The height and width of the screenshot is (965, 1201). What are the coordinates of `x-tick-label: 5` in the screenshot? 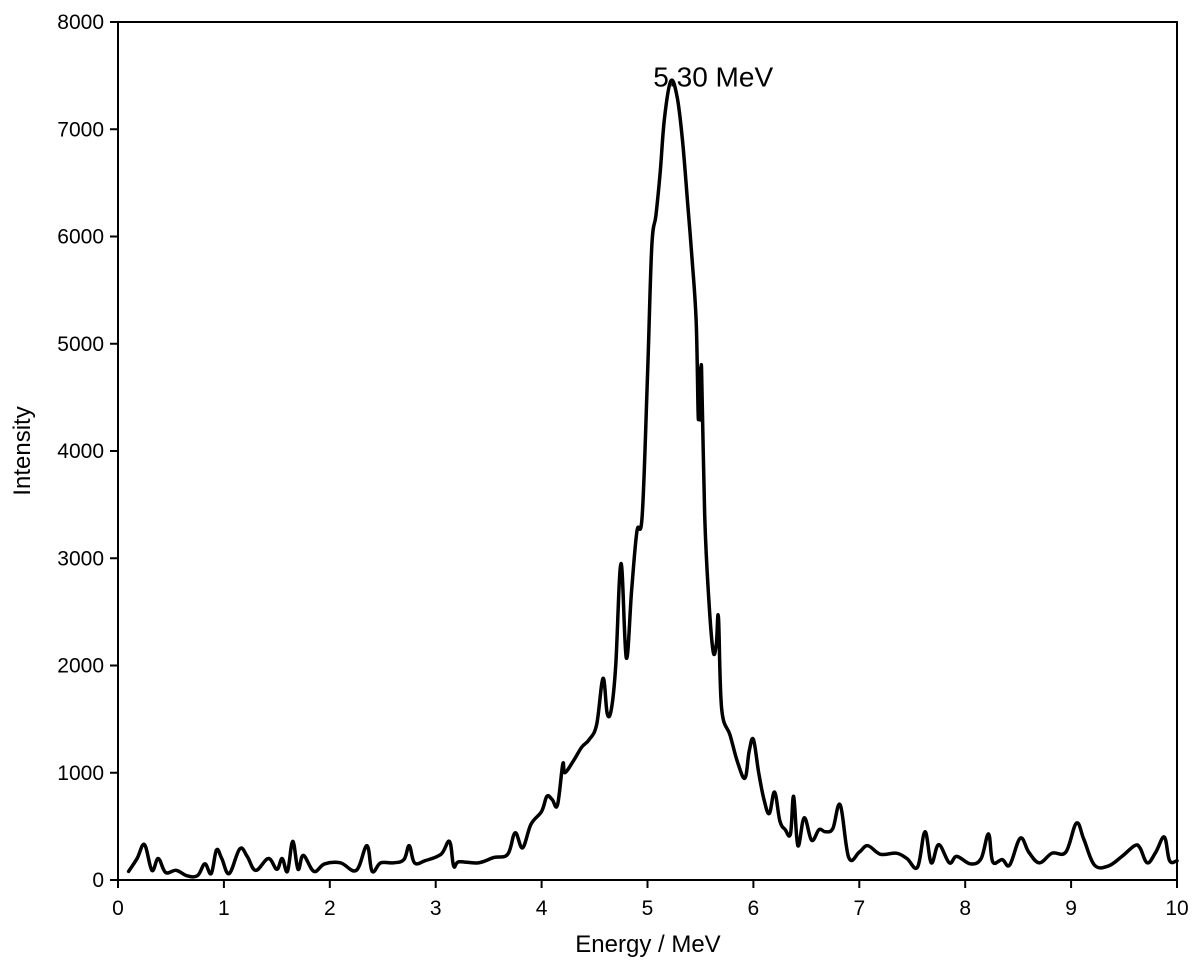 It's located at (648, 908).